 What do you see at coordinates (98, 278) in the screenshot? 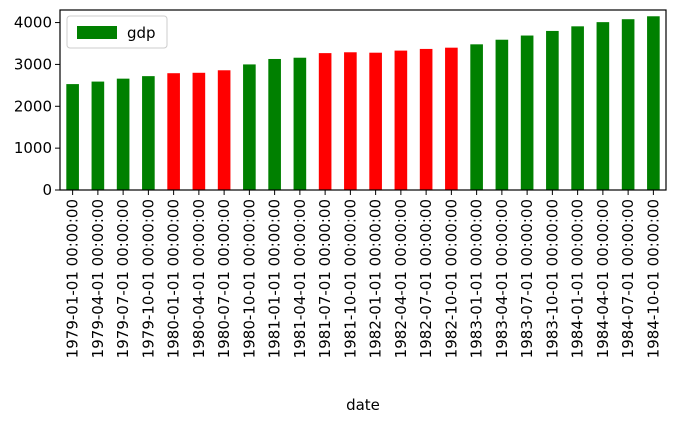
I see `x-tick-label: 1979-04-01 00:00:00` at bounding box center [98, 278].